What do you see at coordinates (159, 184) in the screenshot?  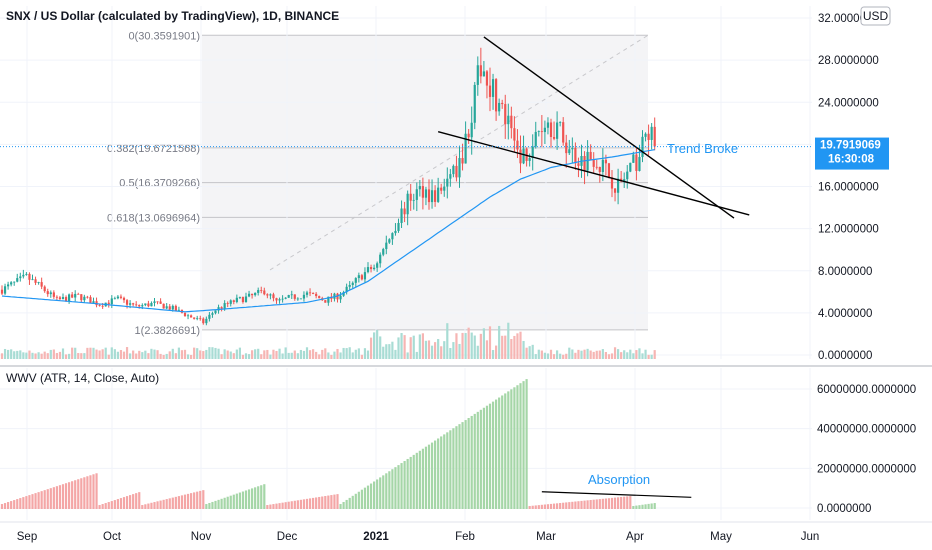 I see `fib-label: 0.5(16.3709266)` at bounding box center [159, 184].